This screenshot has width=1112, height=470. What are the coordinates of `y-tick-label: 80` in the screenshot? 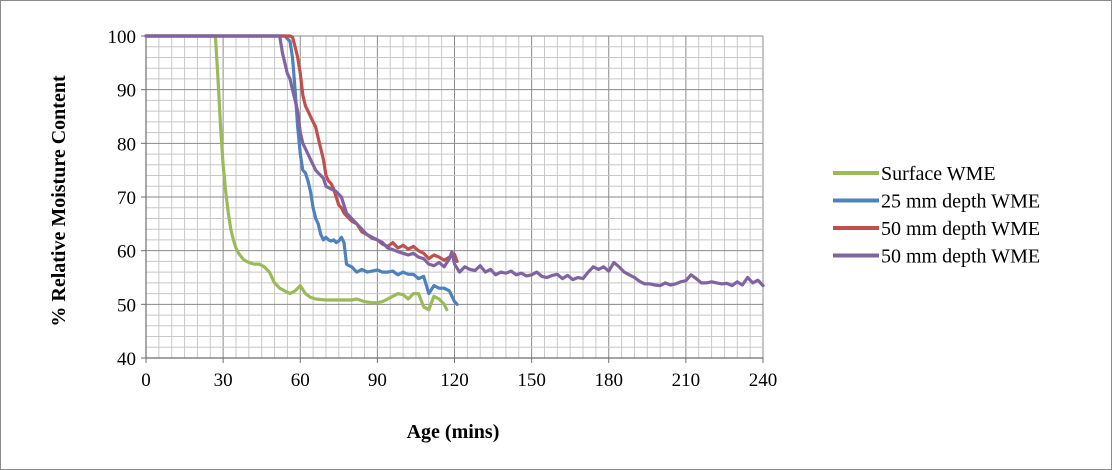 It's located at (126, 144).